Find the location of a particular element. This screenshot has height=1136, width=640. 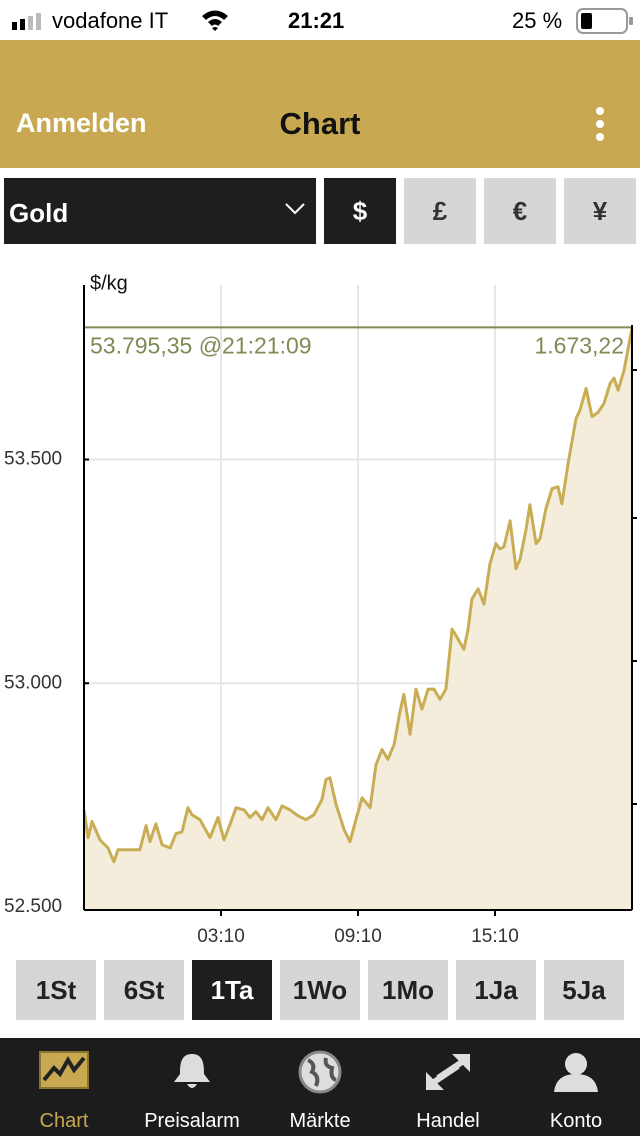

nav-title: Chart is located at coordinates (320, 123).